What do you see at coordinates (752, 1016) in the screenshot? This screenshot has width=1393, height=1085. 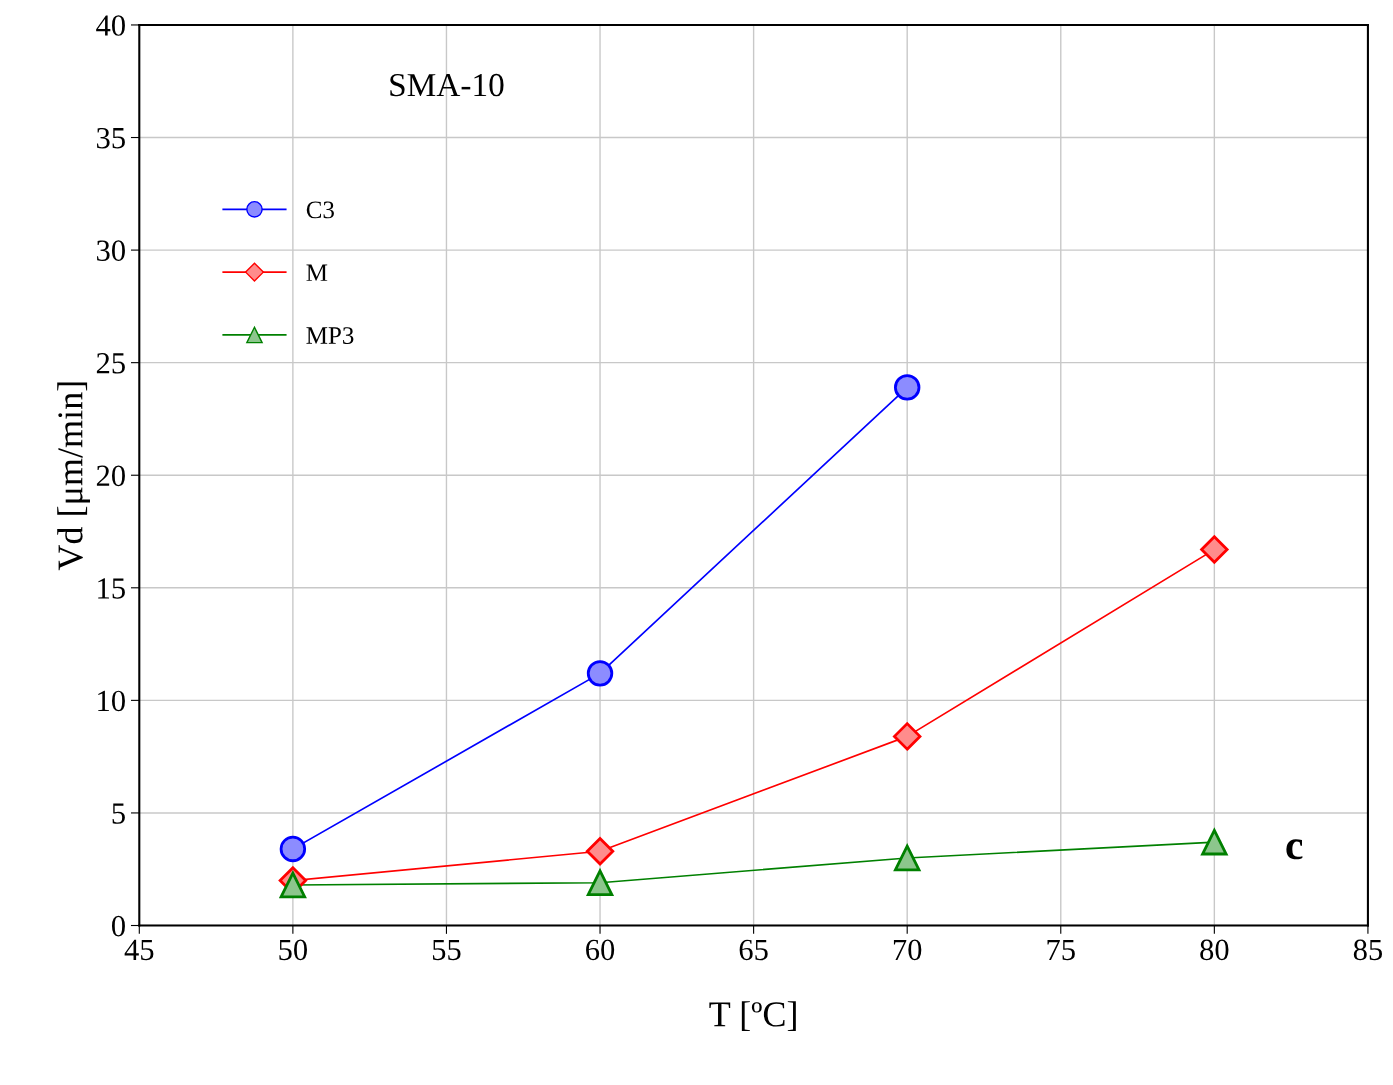 I see `x-axis-title: T [ºC]` at bounding box center [752, 1016].